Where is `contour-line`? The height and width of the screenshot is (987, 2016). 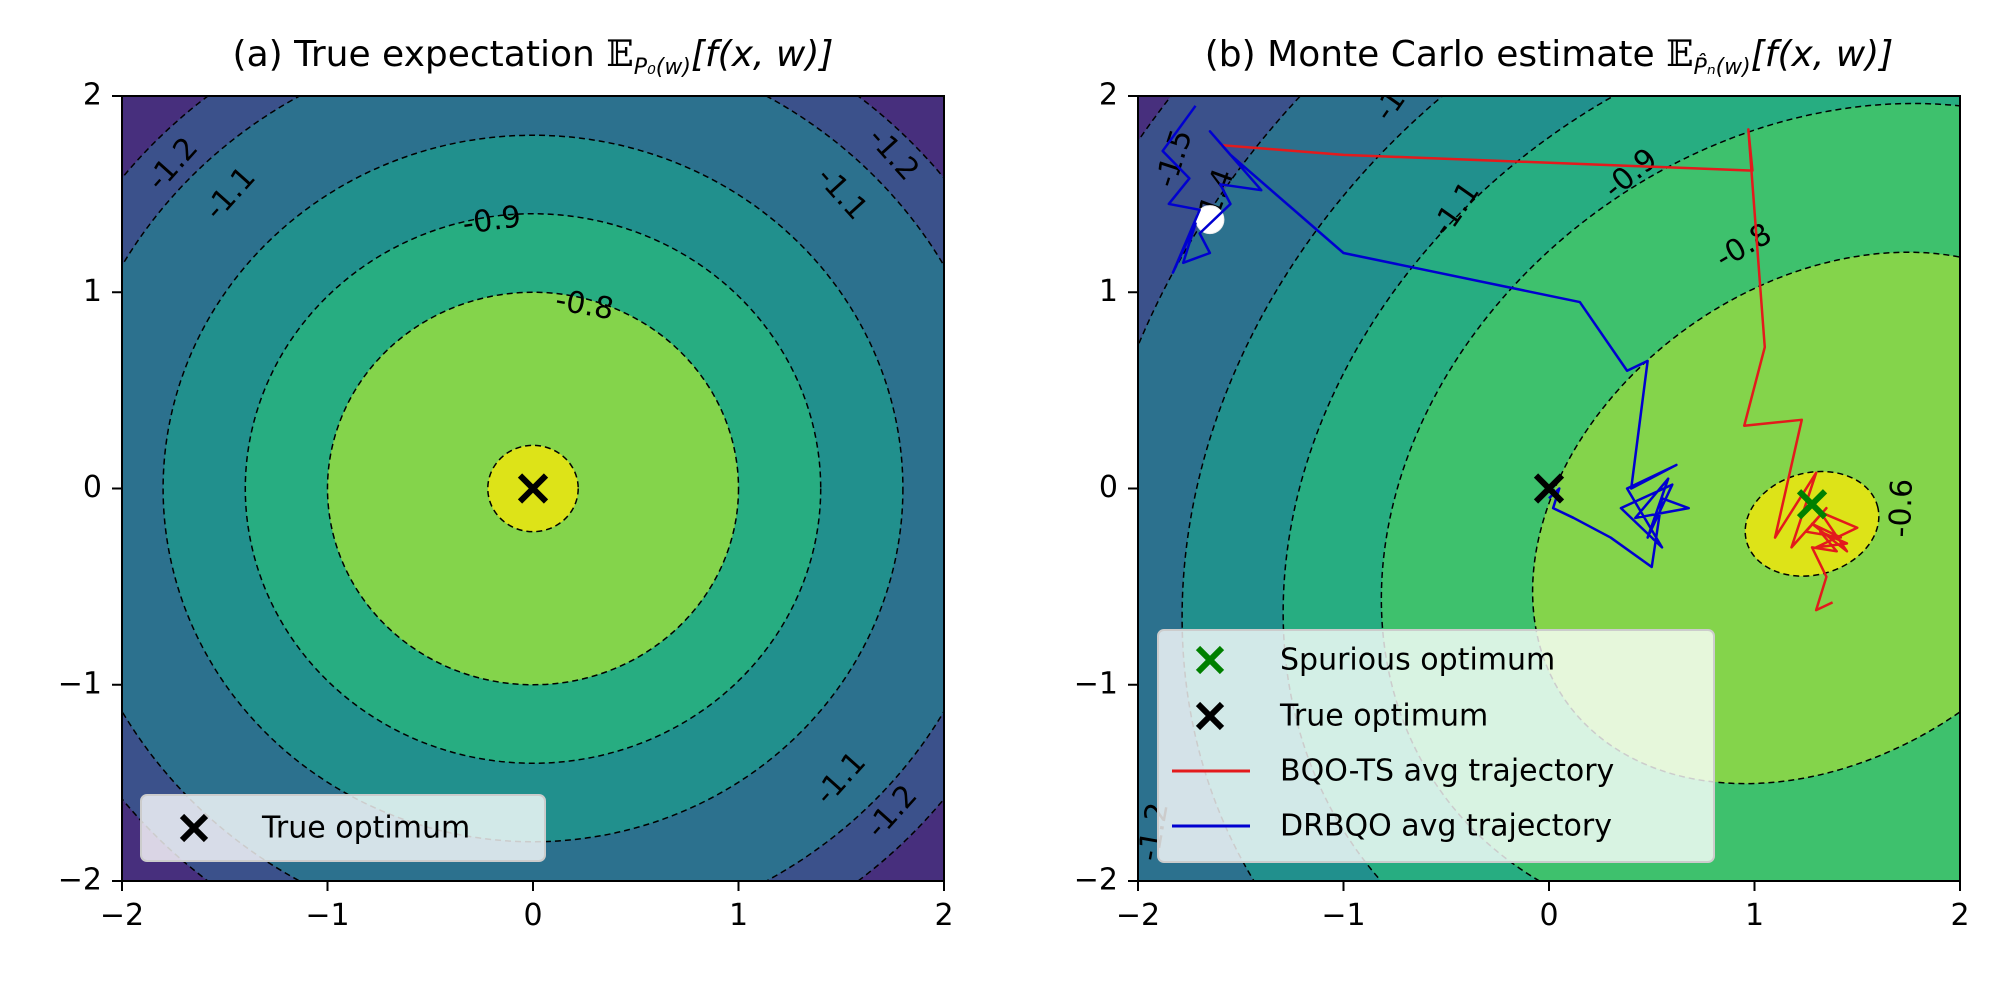
contour-line is located at coordinates (533, 488).